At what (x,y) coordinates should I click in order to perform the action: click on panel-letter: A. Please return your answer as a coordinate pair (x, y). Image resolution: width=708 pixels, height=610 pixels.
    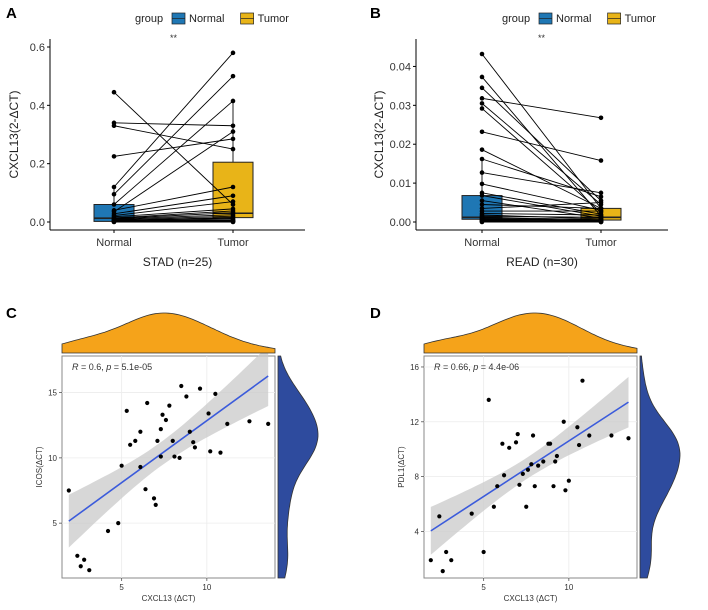
    Looking at the image, I should click on (11, 13).